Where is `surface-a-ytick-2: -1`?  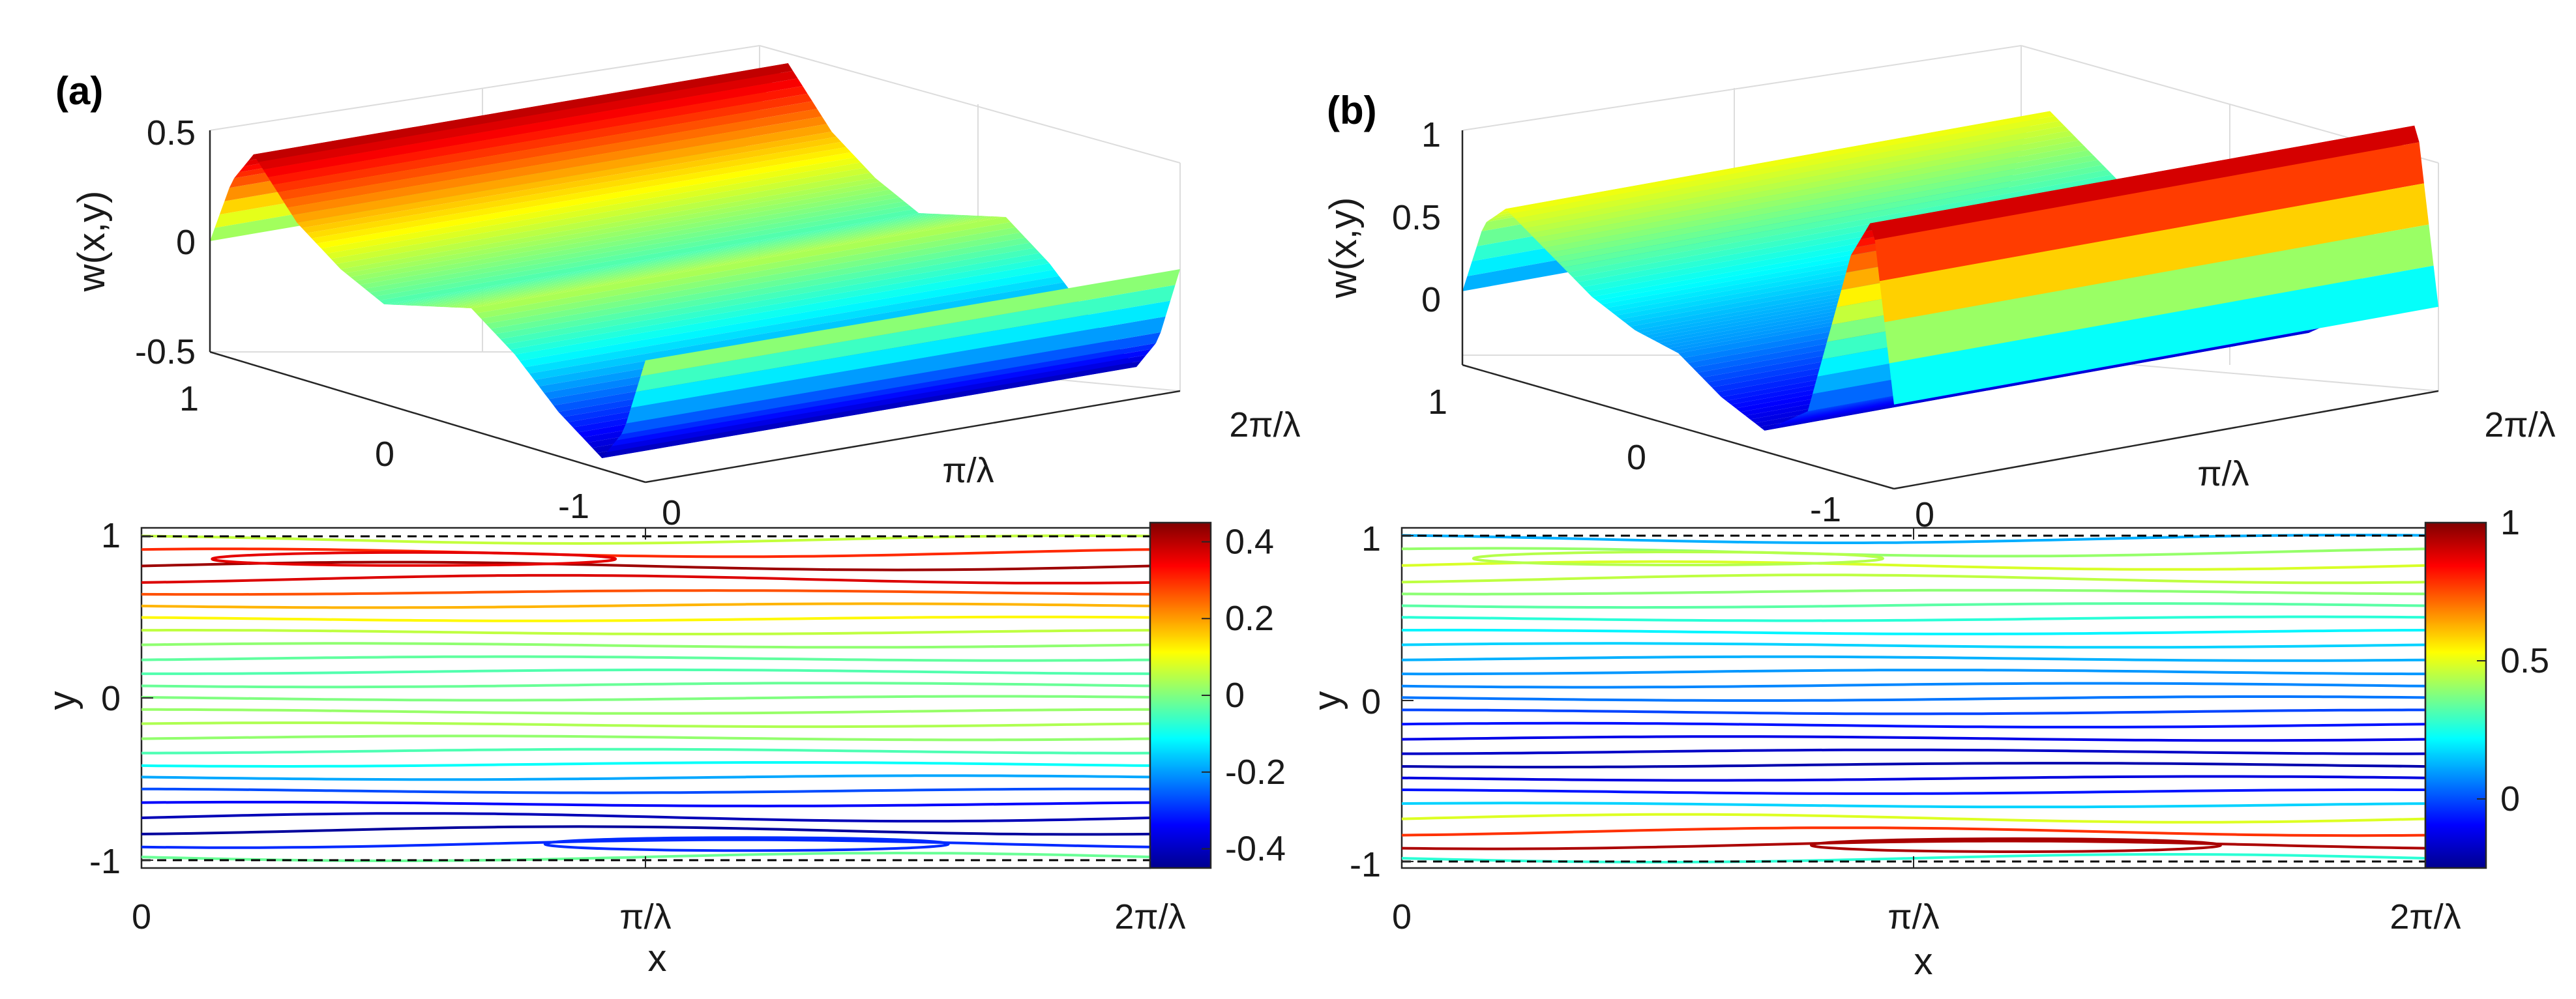 surface-a-ytick-2: -1 is located at coordinates (573, 506).